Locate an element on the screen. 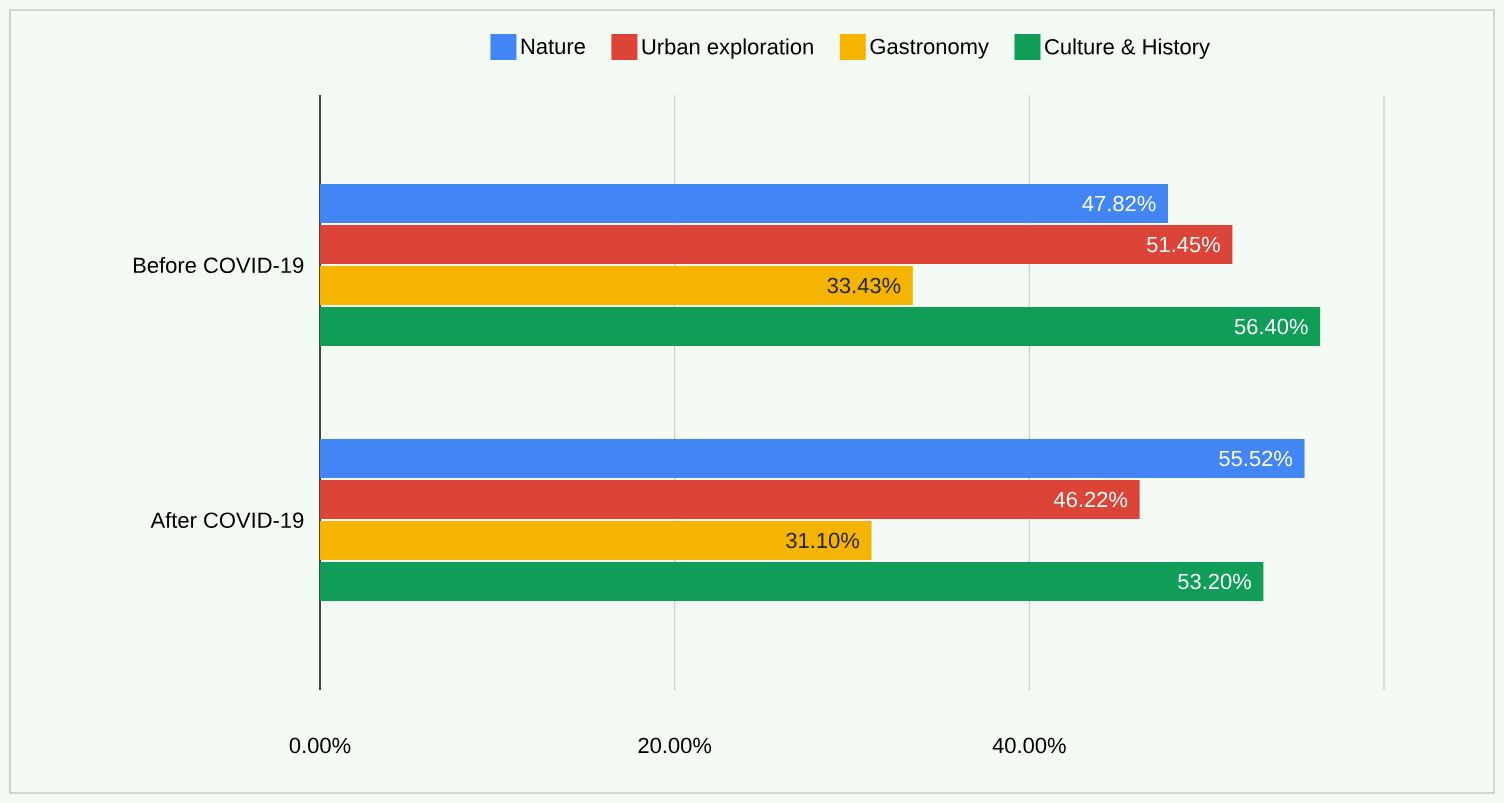  data-label: 46.22% is located at coordinates (1090, 499).